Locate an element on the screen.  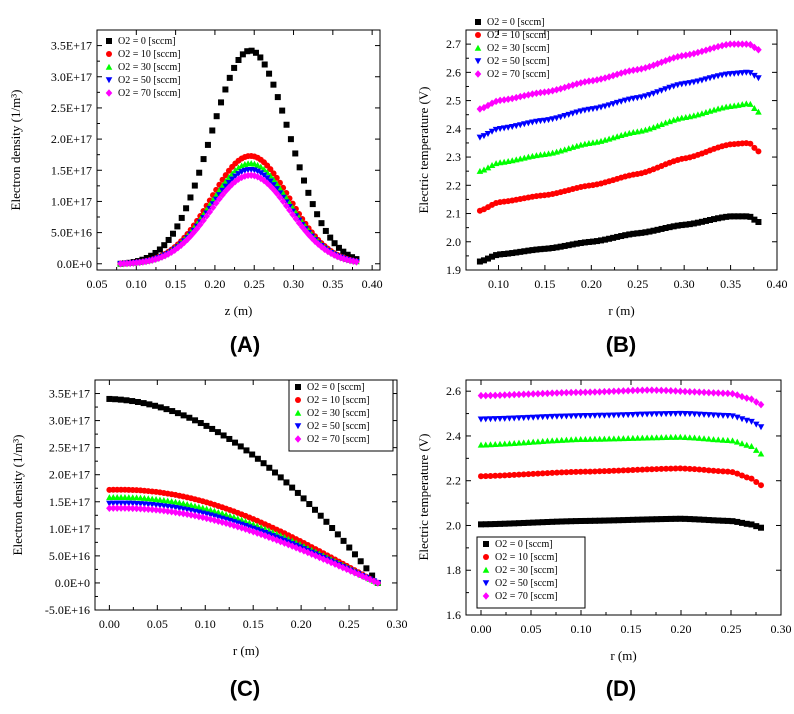
legend-label: O2 = 0 [sccm] is located at coordinates (147, 41).